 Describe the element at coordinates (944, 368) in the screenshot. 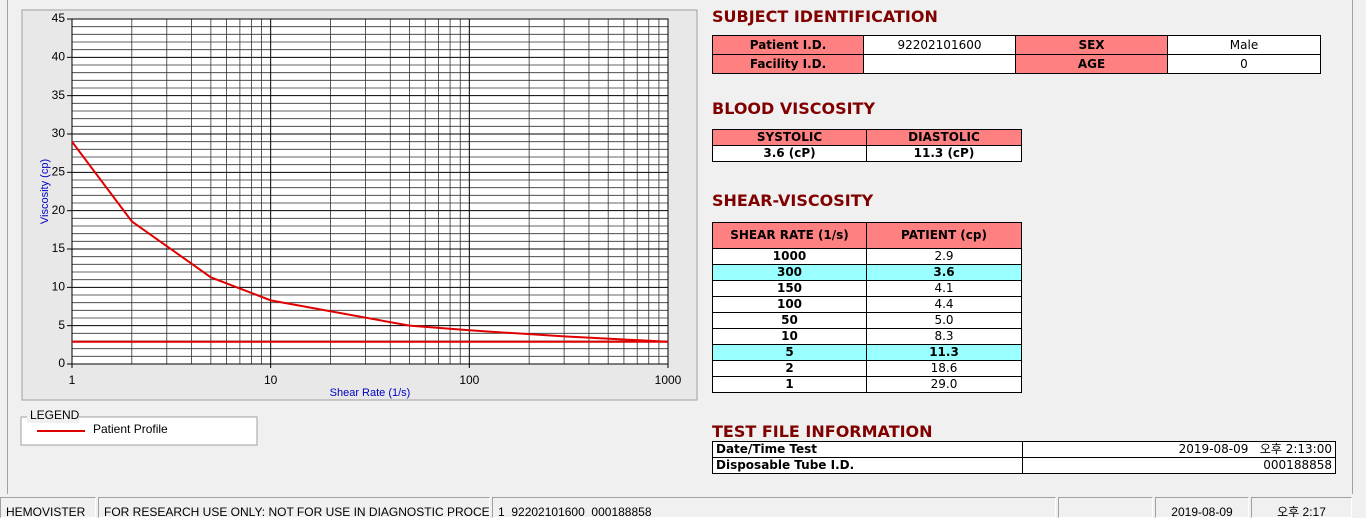

I see `table-cell: 18.6` at that location.